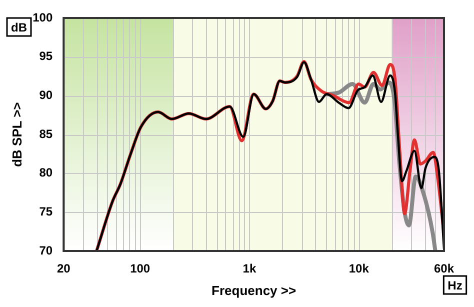 The height and width of the screenshot is (307, 474). I want to click on text: dB, so click(19, 27).